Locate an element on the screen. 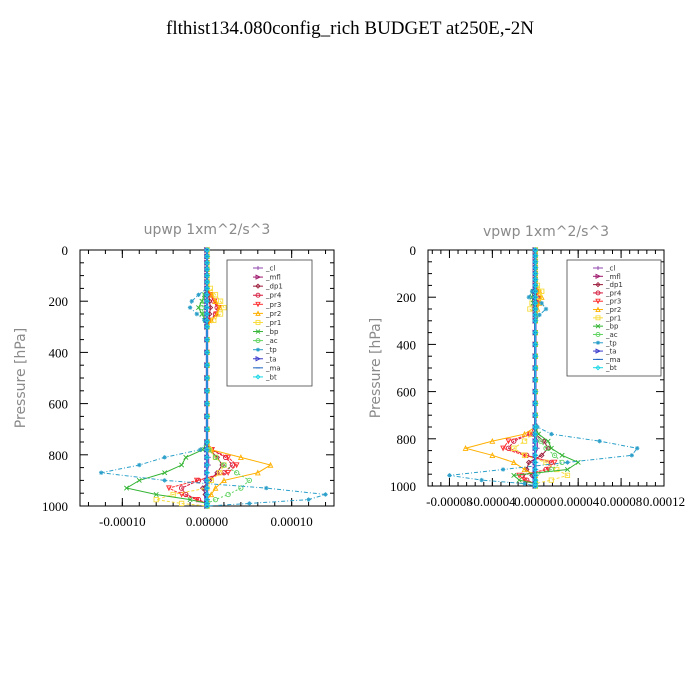 The height and width of the screenshot is (700, 700). legend-label-bp: _bp is located at coordinates (272, 332).